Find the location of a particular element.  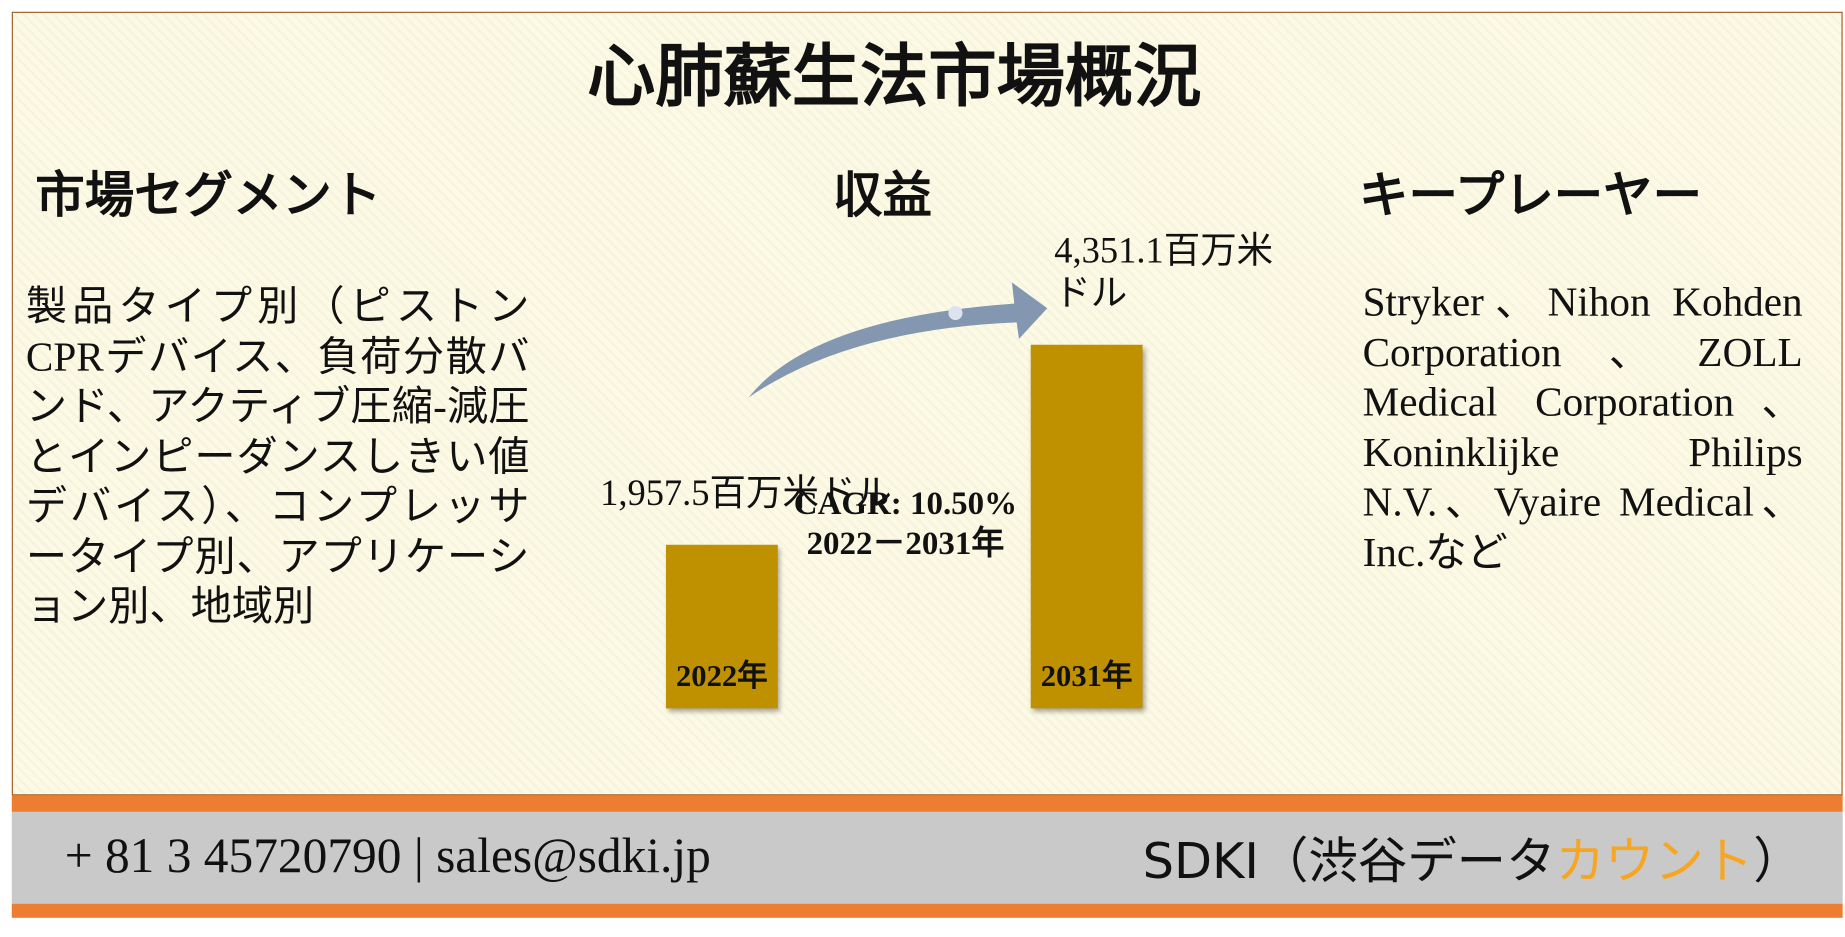

value-label: 1,957.5百万米ドル is located at coordinates (746, 492).